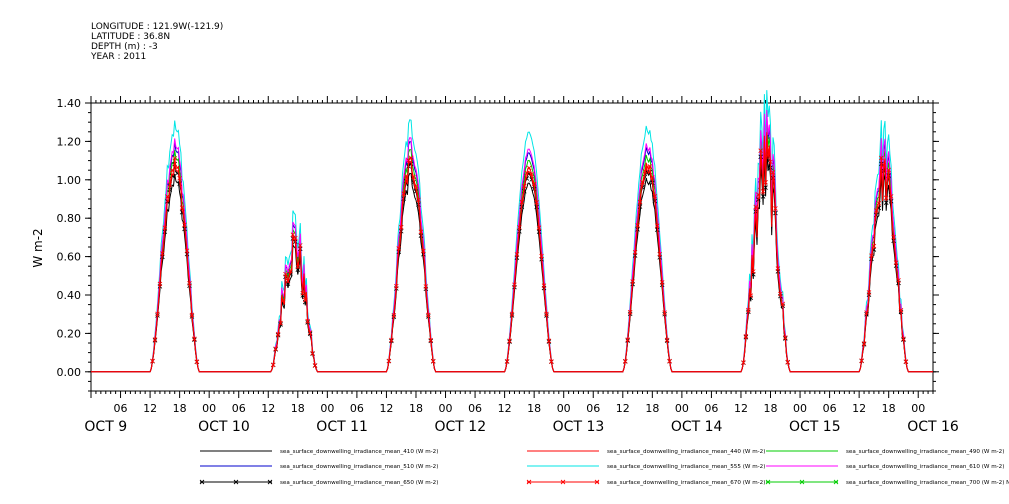 This screenshot has width=1009, height=504. I want to click on year-label: YEAR : 2011, so click(119, 57).